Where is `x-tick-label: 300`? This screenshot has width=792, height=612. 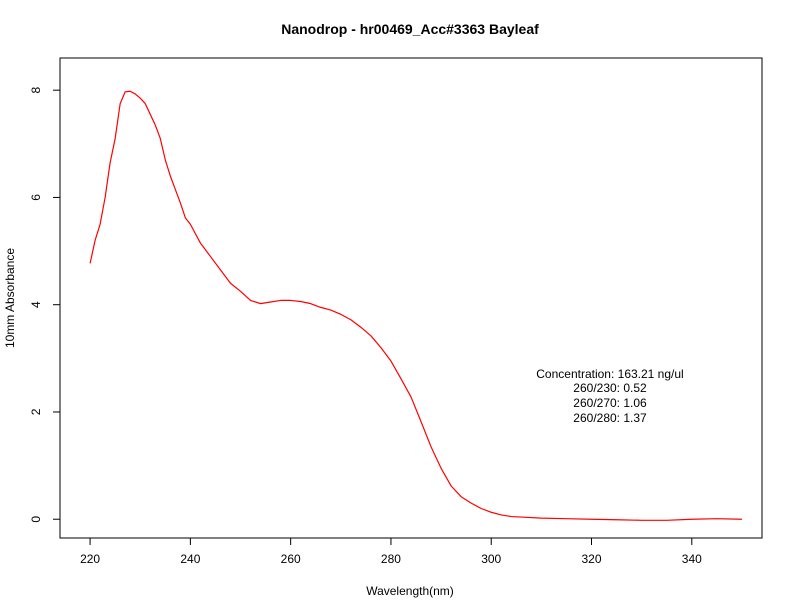 x-tick-label: 300 is located at coordinates (491, 559).